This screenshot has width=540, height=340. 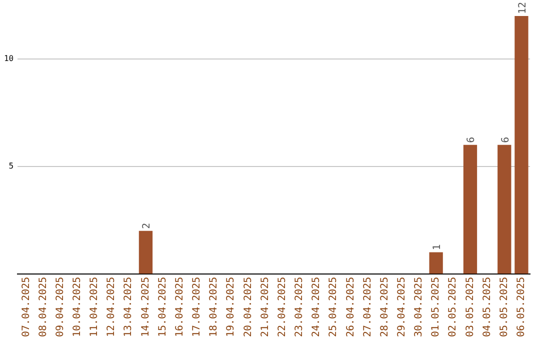 I want to click on x-tick-label: 11.04.2025, so click(x=94, y=307).